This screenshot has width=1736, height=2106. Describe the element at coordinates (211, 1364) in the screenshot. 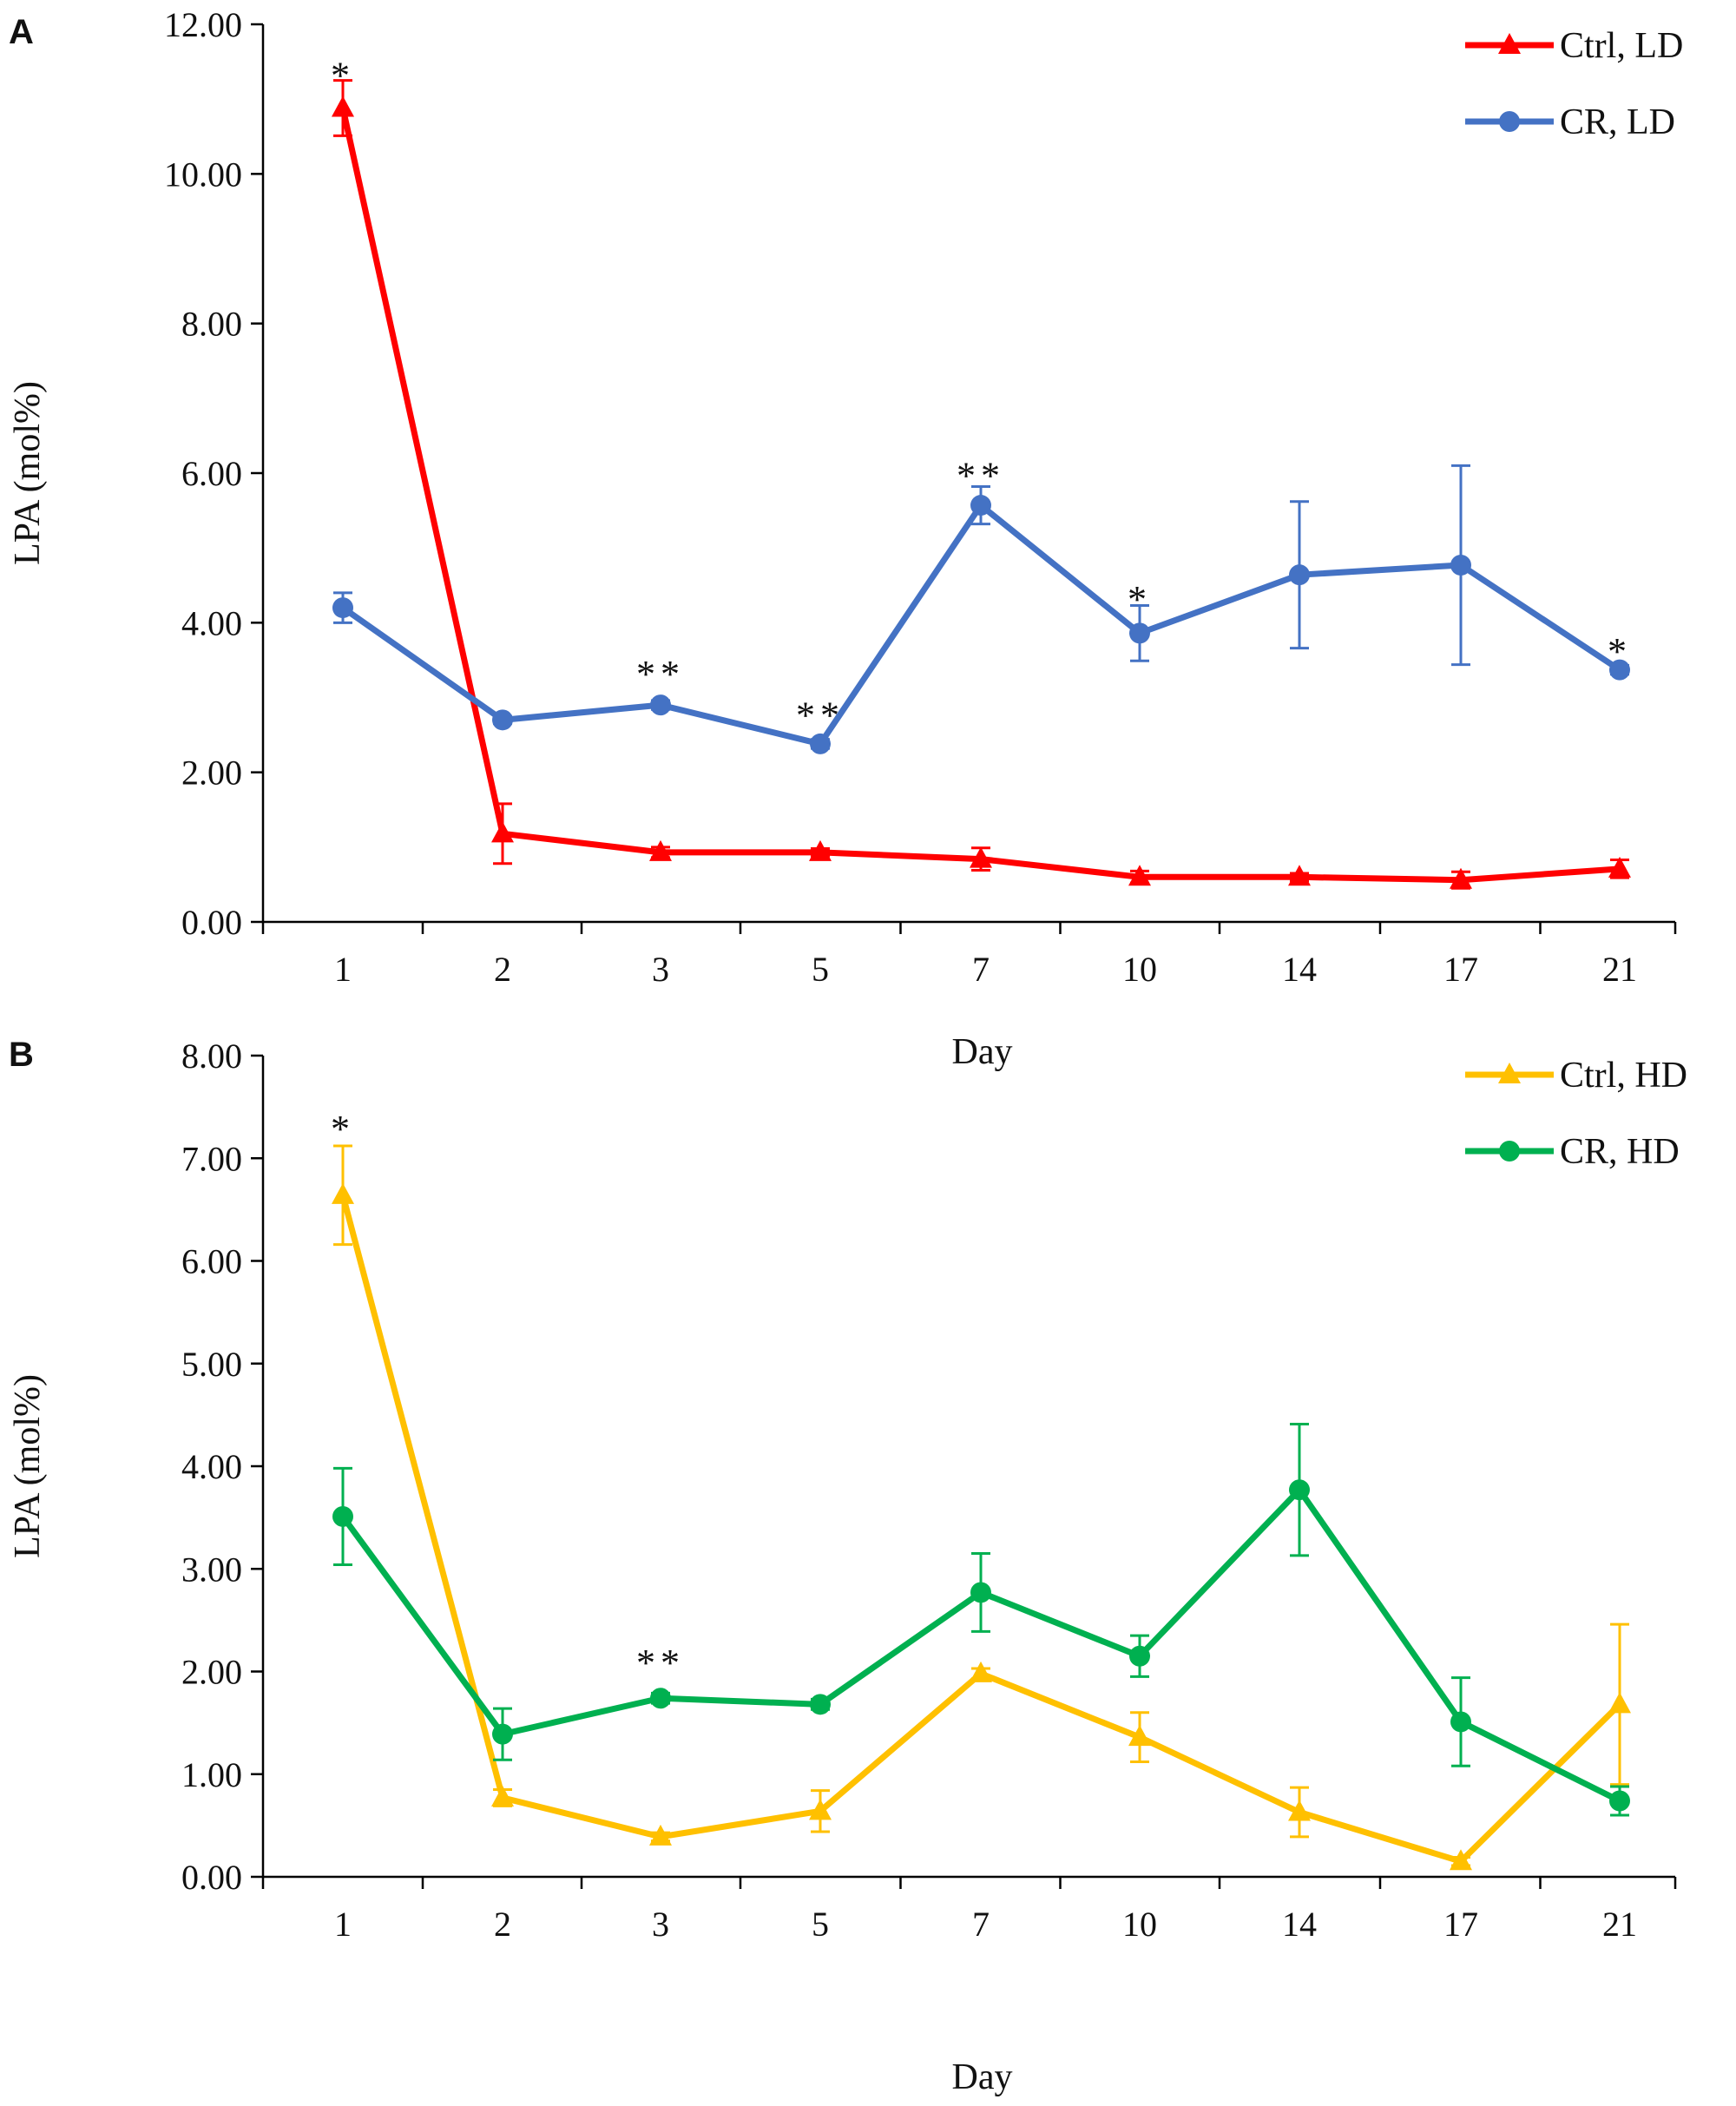

I see `y-tick-label: 5.00` at that location.